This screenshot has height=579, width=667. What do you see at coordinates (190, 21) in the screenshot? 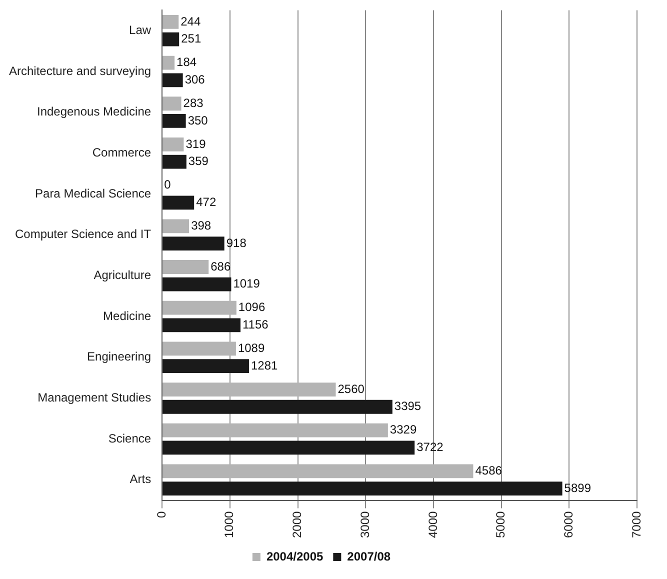
I see `data-label: 244` at bounding box center [190, 21].